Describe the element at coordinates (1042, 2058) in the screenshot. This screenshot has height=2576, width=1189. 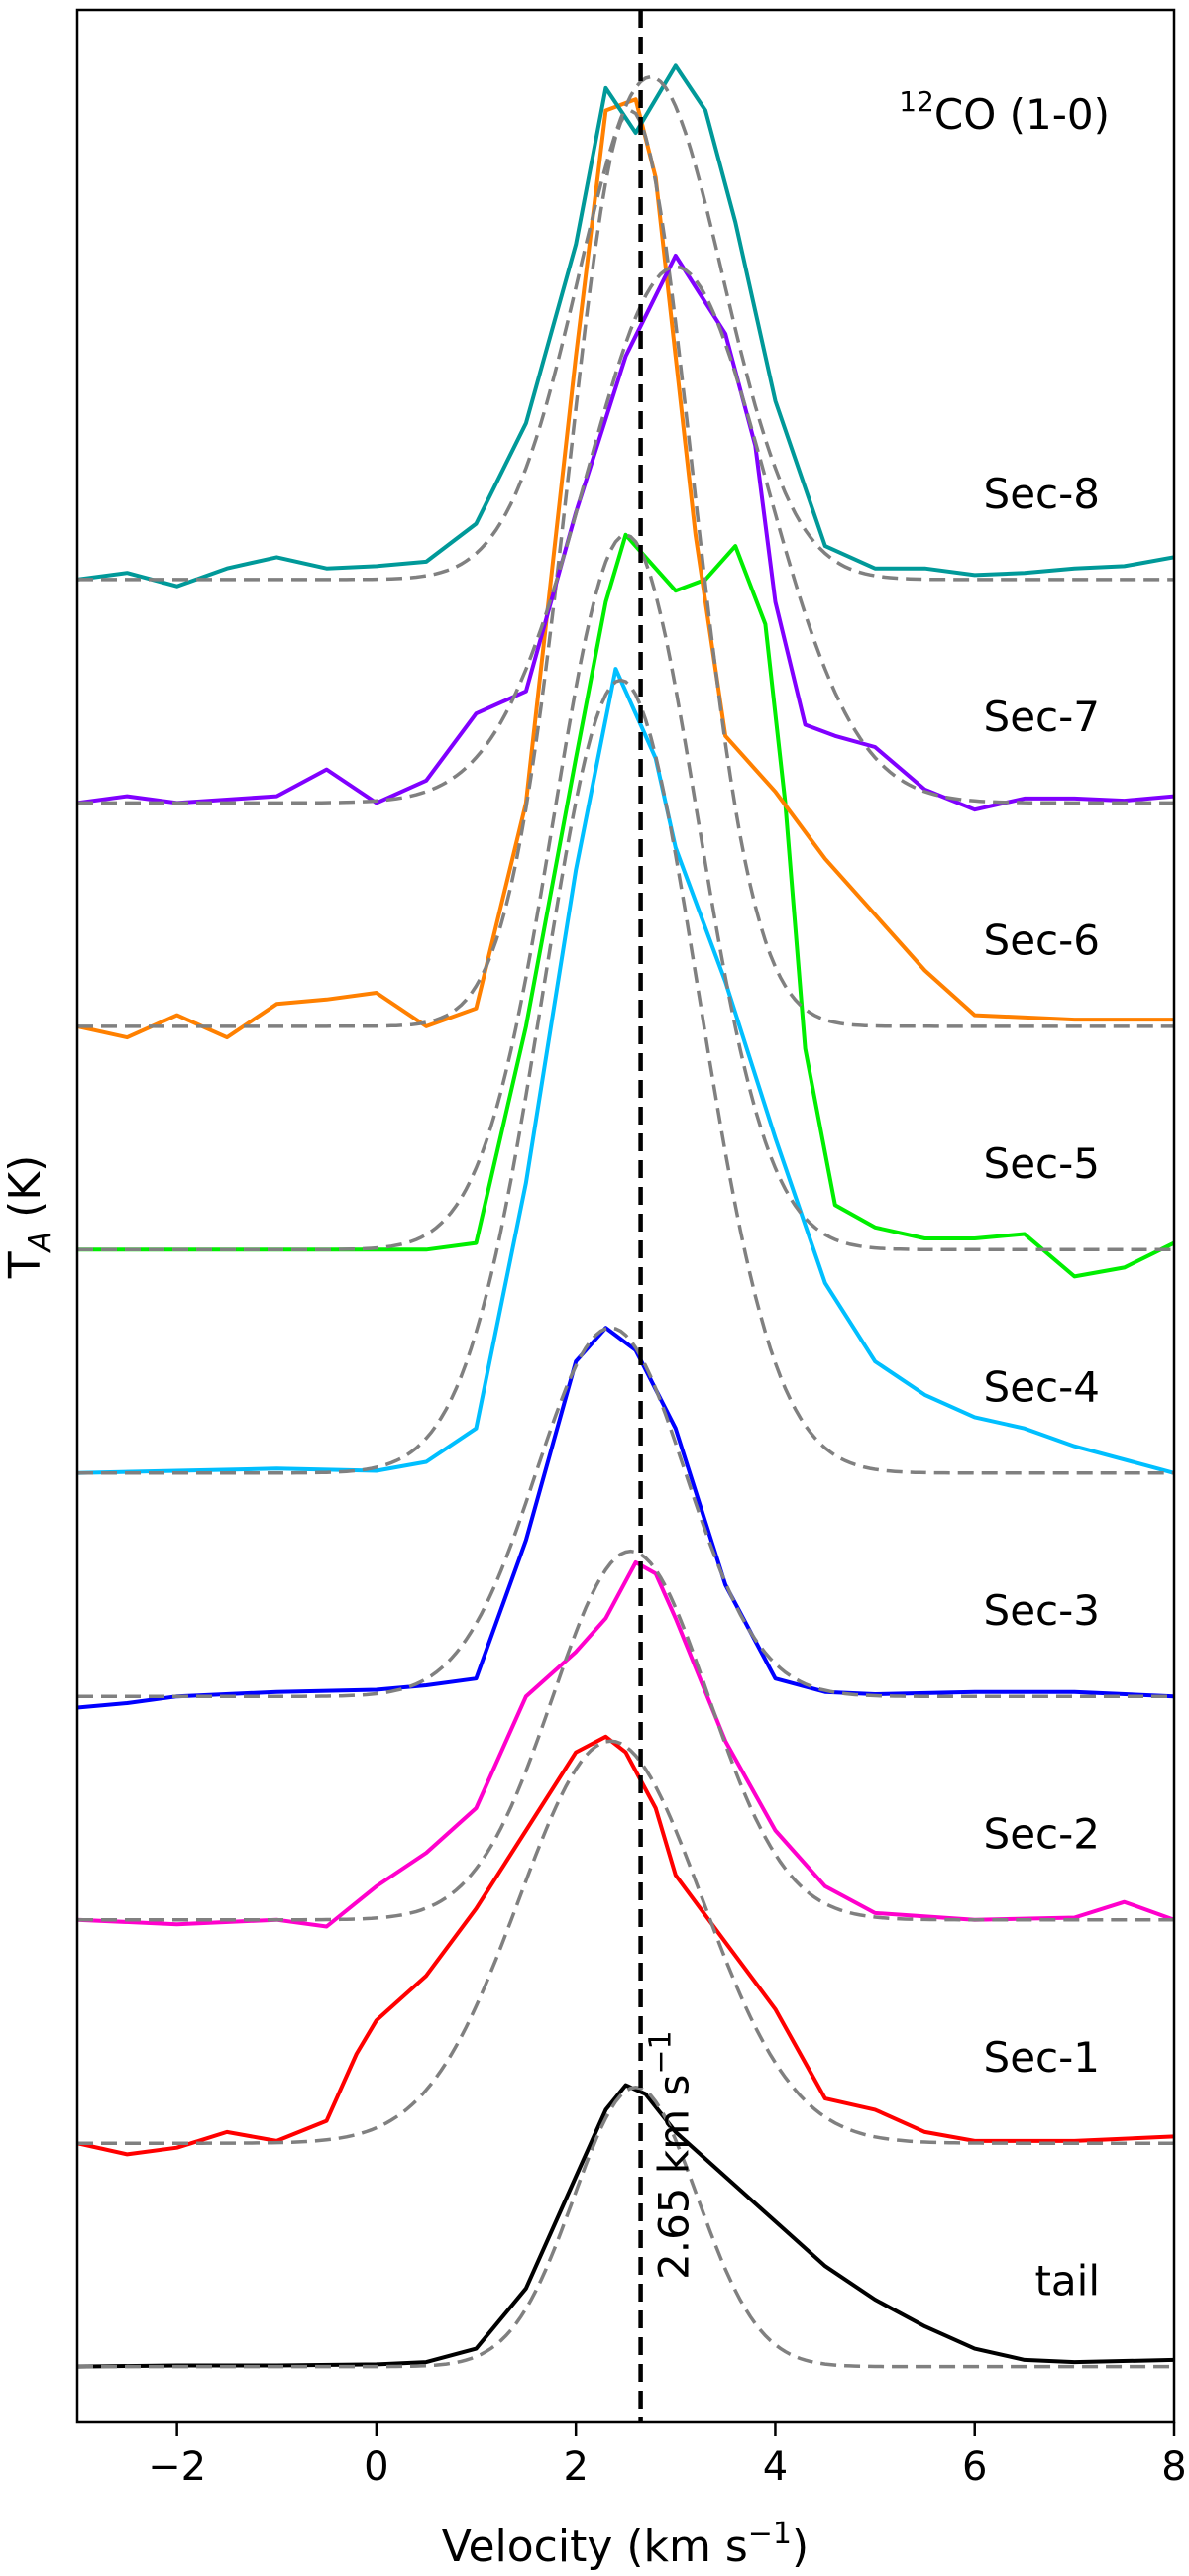
I see `series-label-sec-1: Sec-1` at that location.